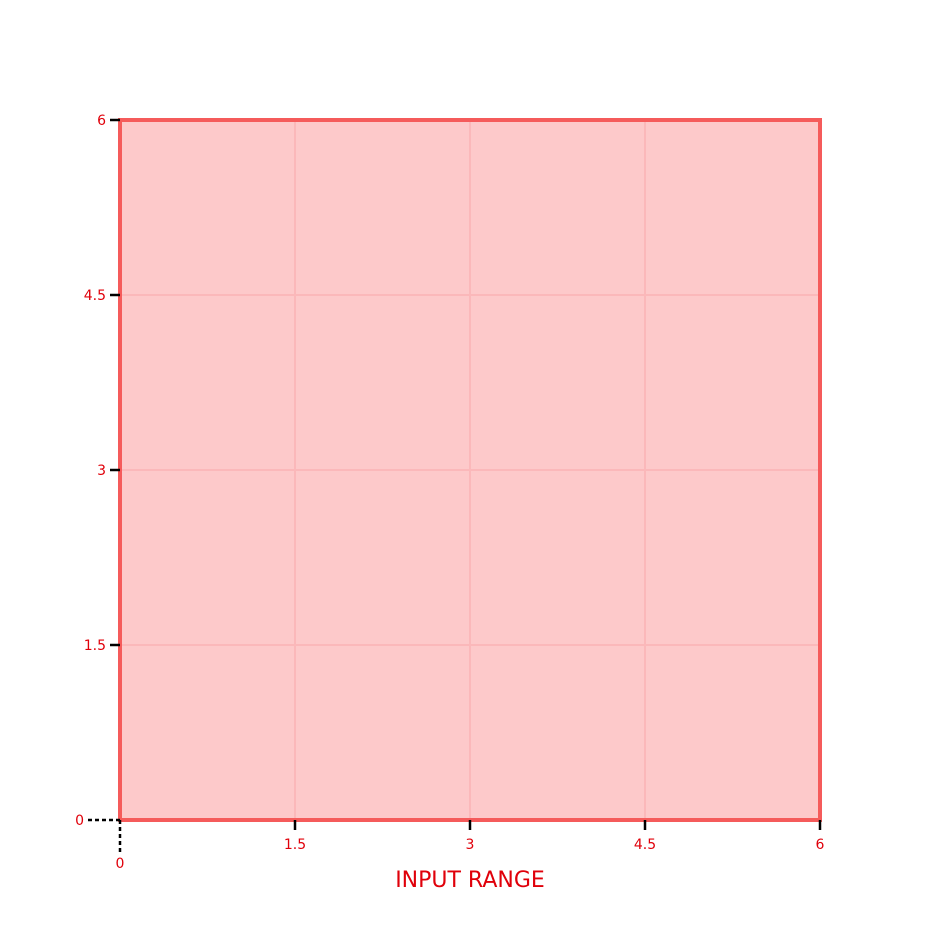 This screenshot has width=940, height=940. What do you see at coordinates (79, 821) in the screenshot?
I see `y-tick-label-0: 0` at bounding box center [79, 821].